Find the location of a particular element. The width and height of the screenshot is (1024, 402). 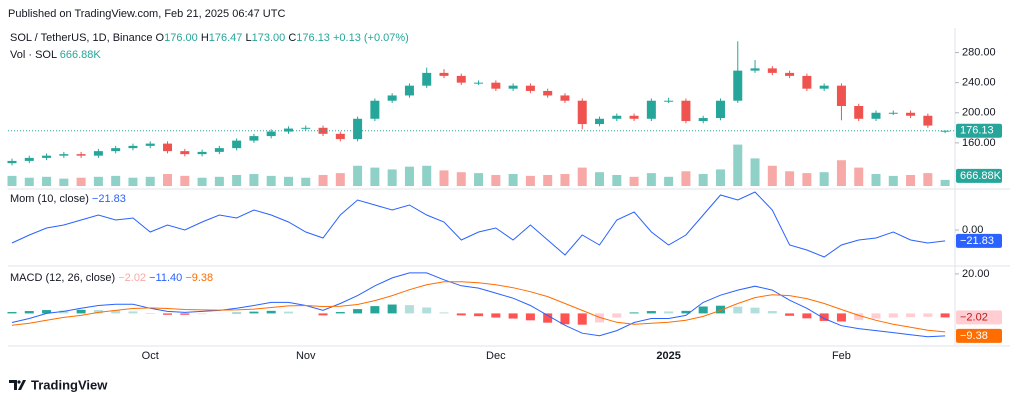

x-tick-label: 2025 is located at coordinates (668, 356).